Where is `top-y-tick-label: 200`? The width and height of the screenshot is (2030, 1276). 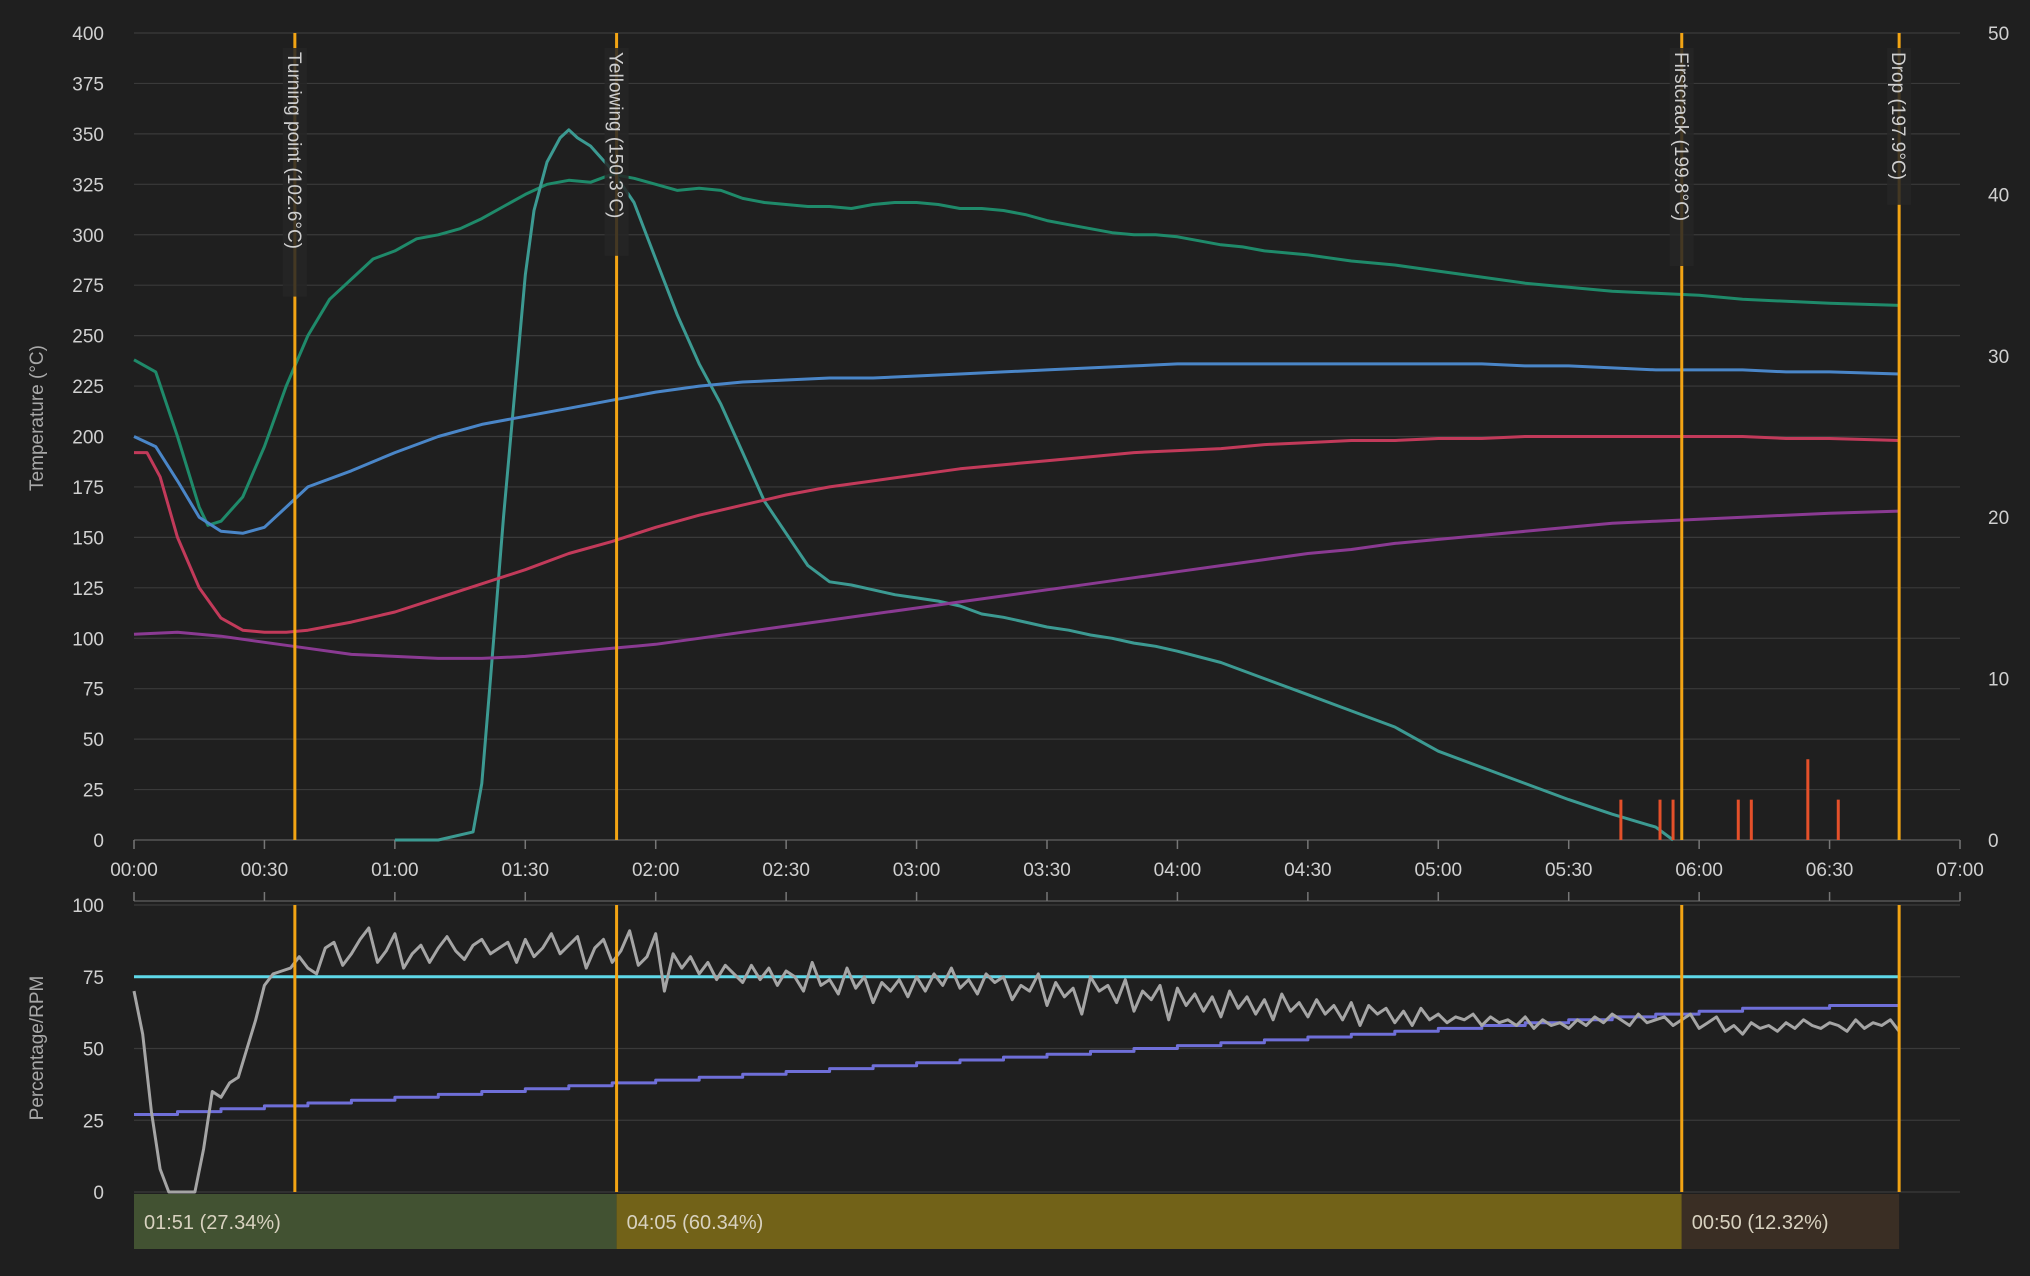 top-y-tick-label: 200 is located at coordinates (88, 438).